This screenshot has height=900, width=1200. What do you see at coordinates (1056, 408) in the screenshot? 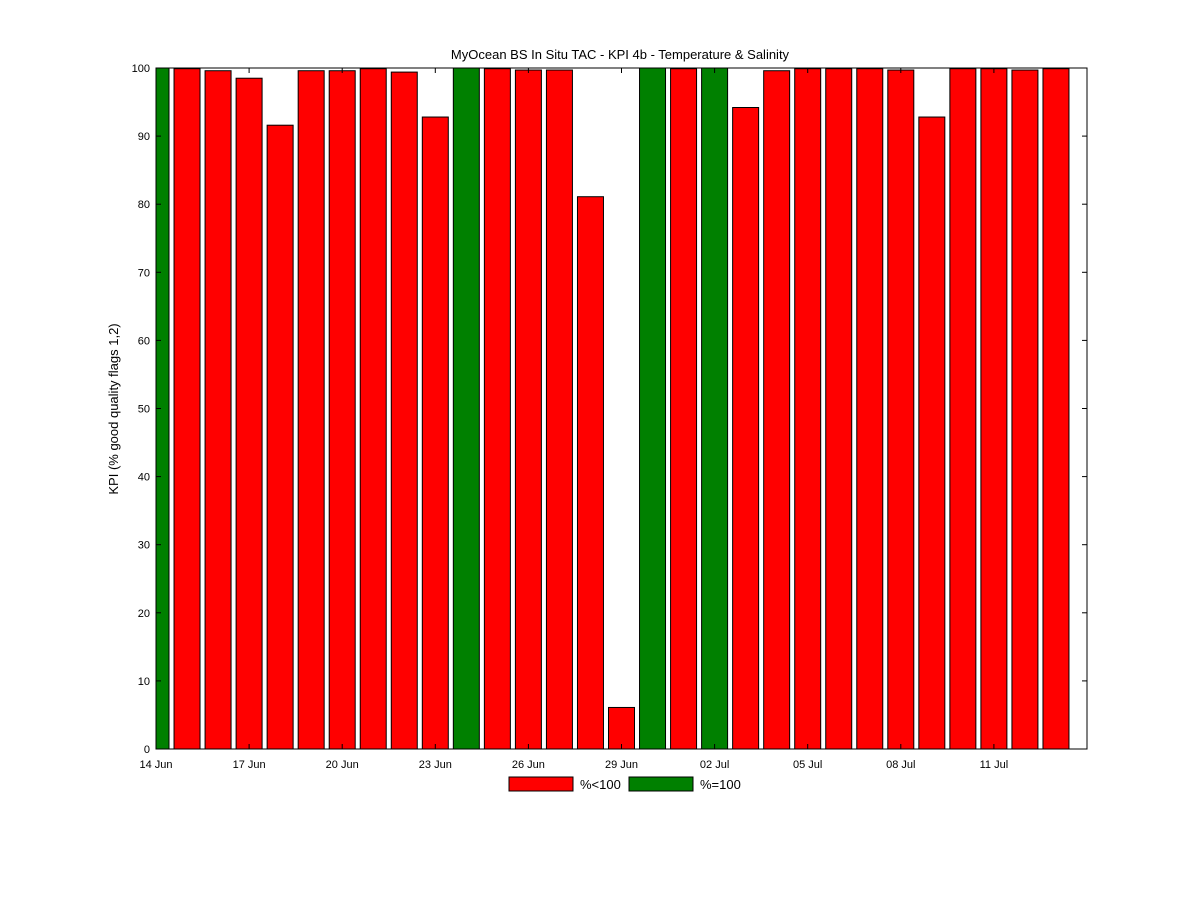
I see `bar-13-jul` at bounding box center [1056, 408].